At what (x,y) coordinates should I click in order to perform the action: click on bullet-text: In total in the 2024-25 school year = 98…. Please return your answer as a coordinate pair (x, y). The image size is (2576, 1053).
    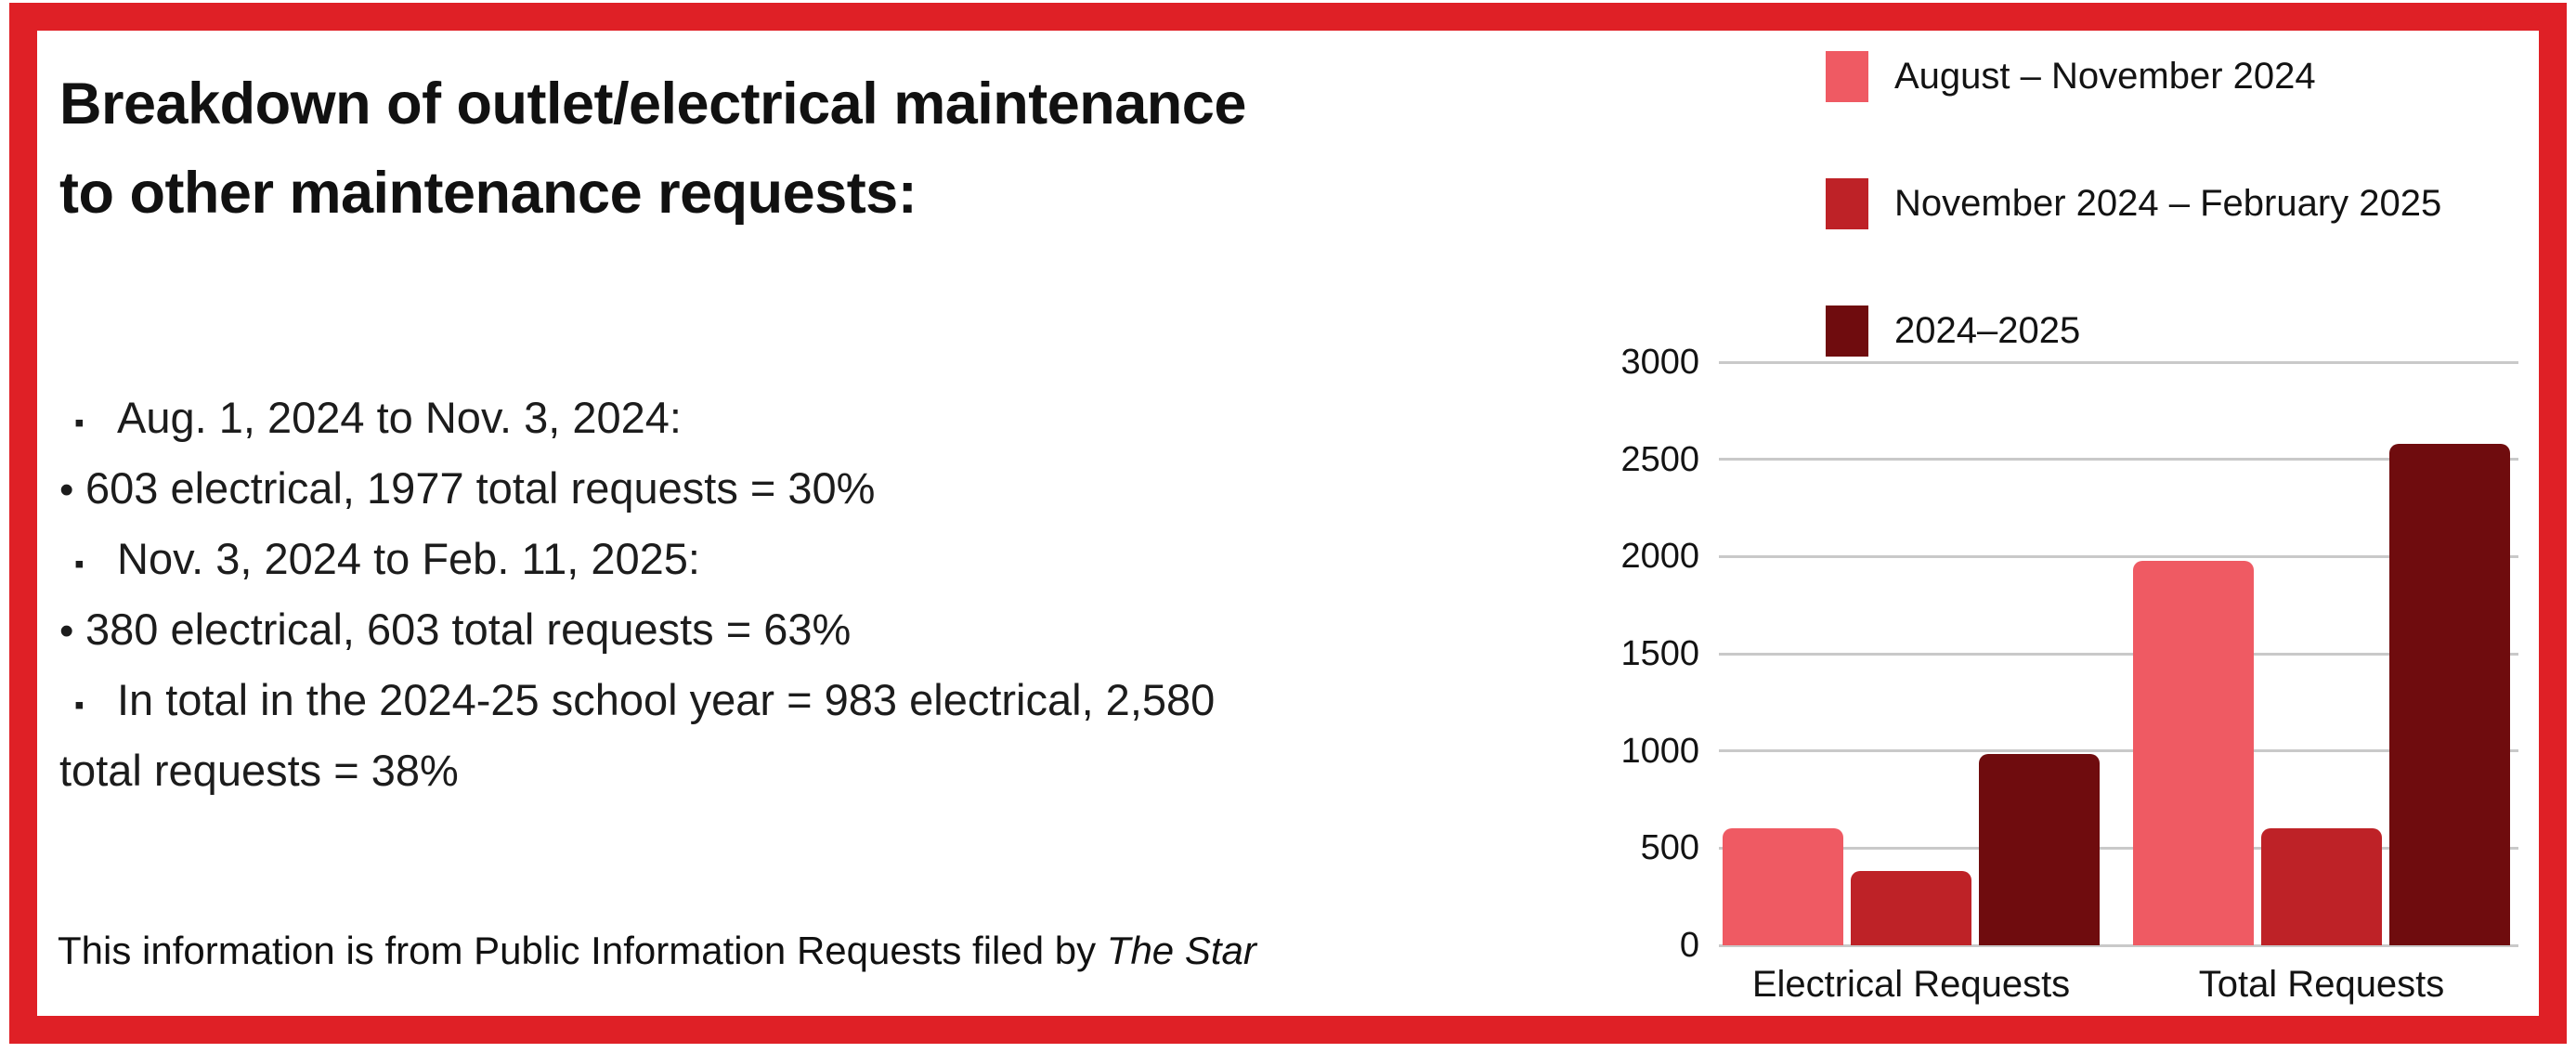
    Looking at the image, I should click on (667, 699).